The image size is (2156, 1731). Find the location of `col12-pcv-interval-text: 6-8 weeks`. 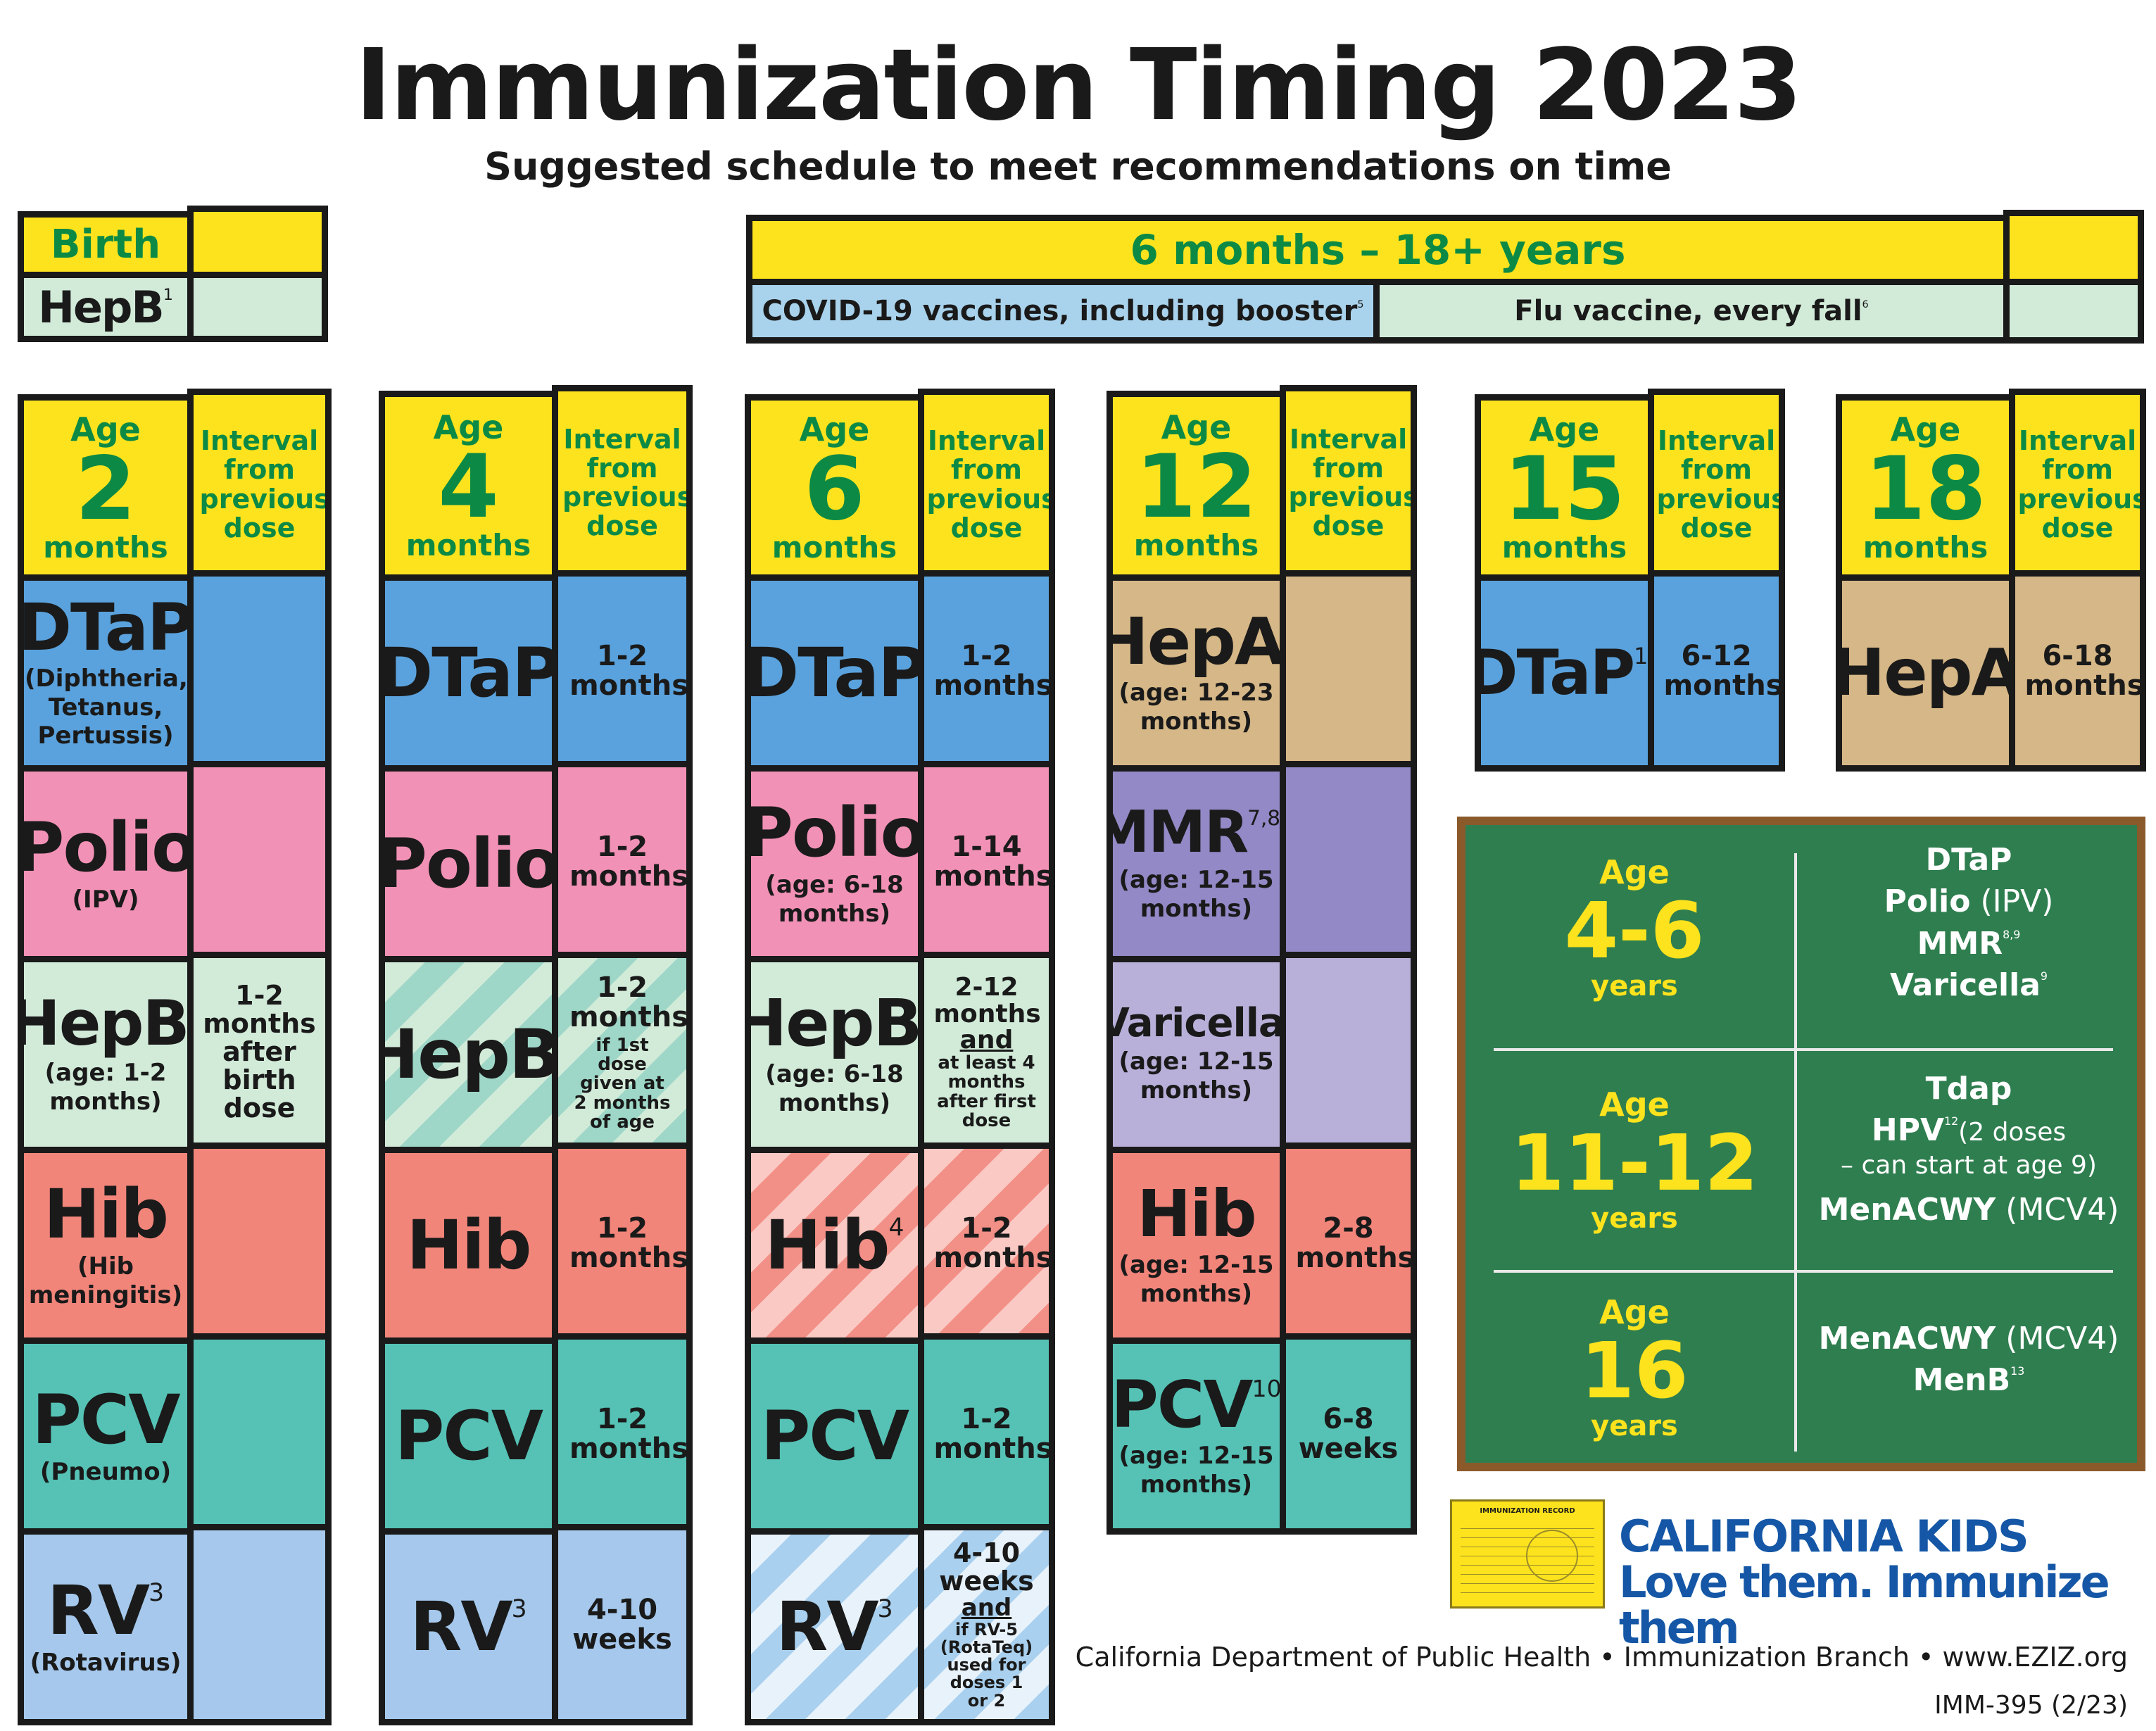

col12-pcv-interval-text: 6-8 weeks is located at coordinates (1349, 1434).